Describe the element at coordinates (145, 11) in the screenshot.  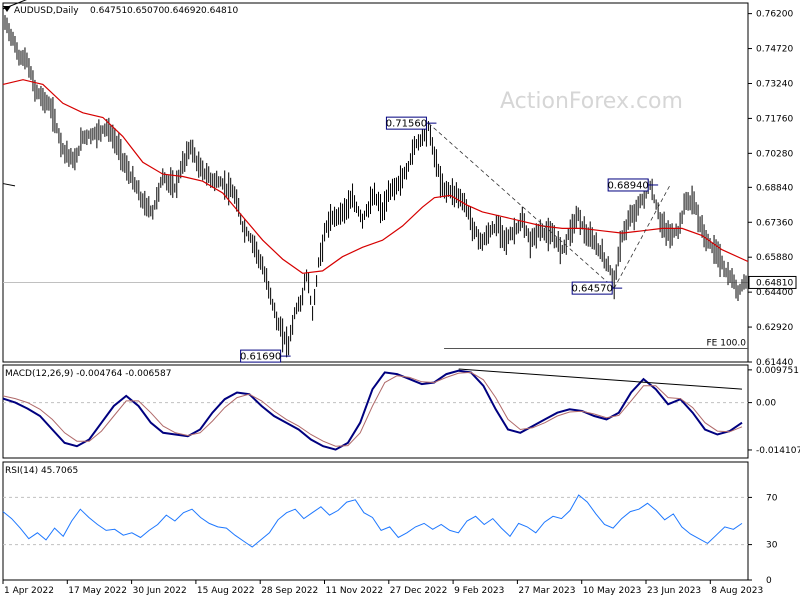
I see `high-value: 0.65070` at that location.